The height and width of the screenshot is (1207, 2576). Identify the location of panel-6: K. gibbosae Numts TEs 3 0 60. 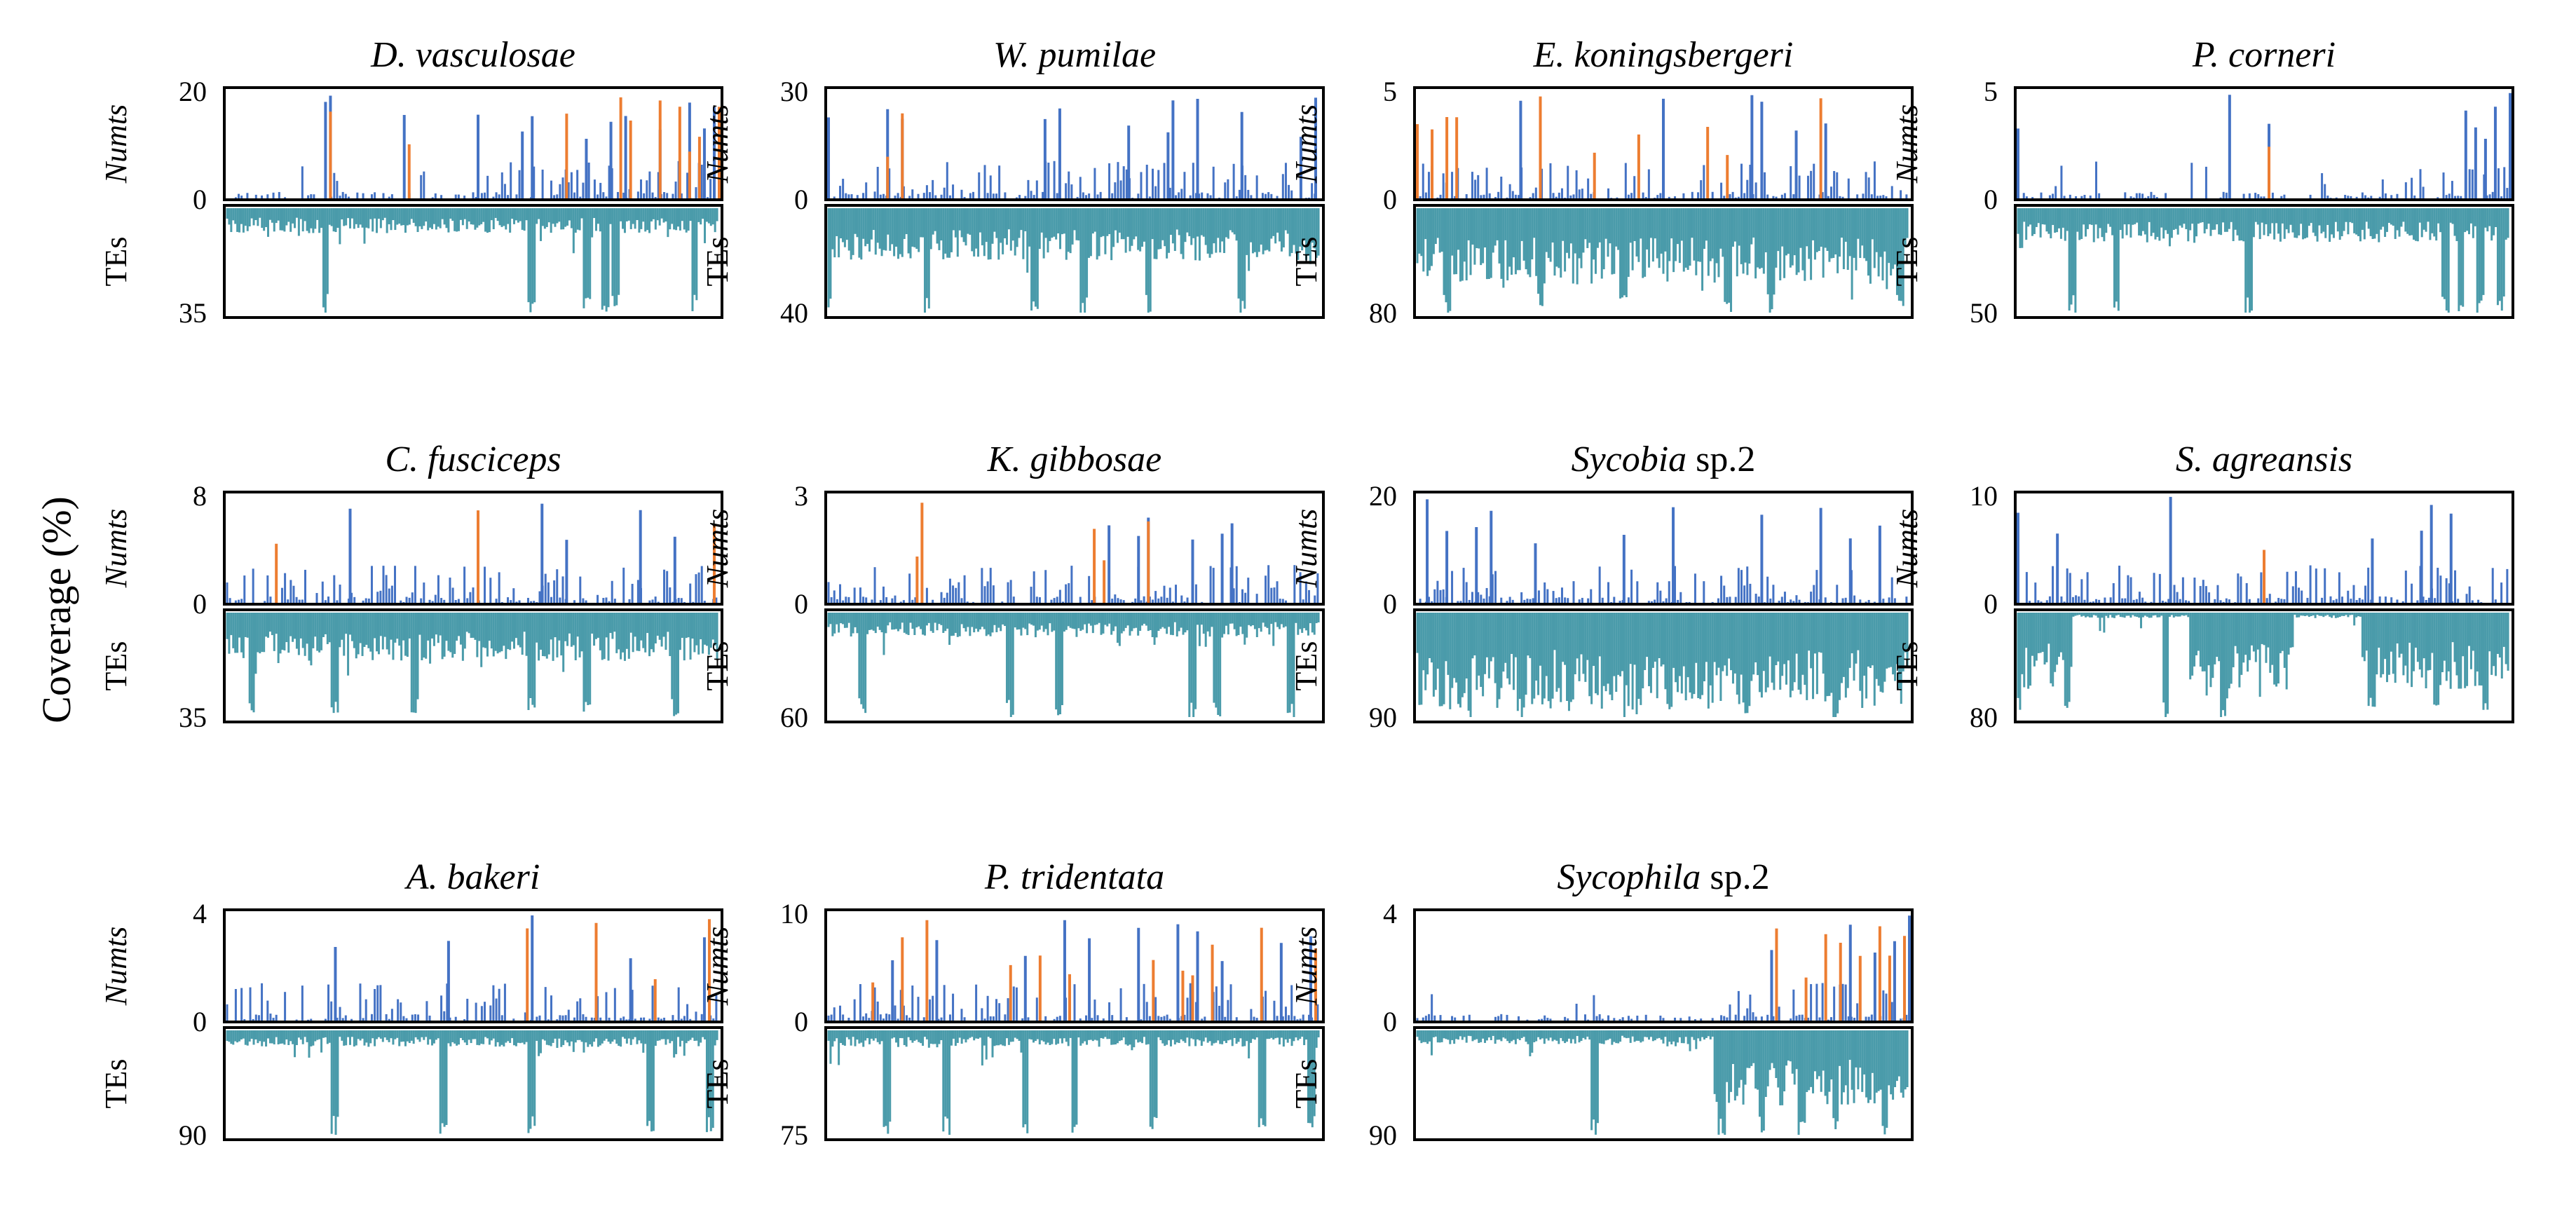
(1012, 586).